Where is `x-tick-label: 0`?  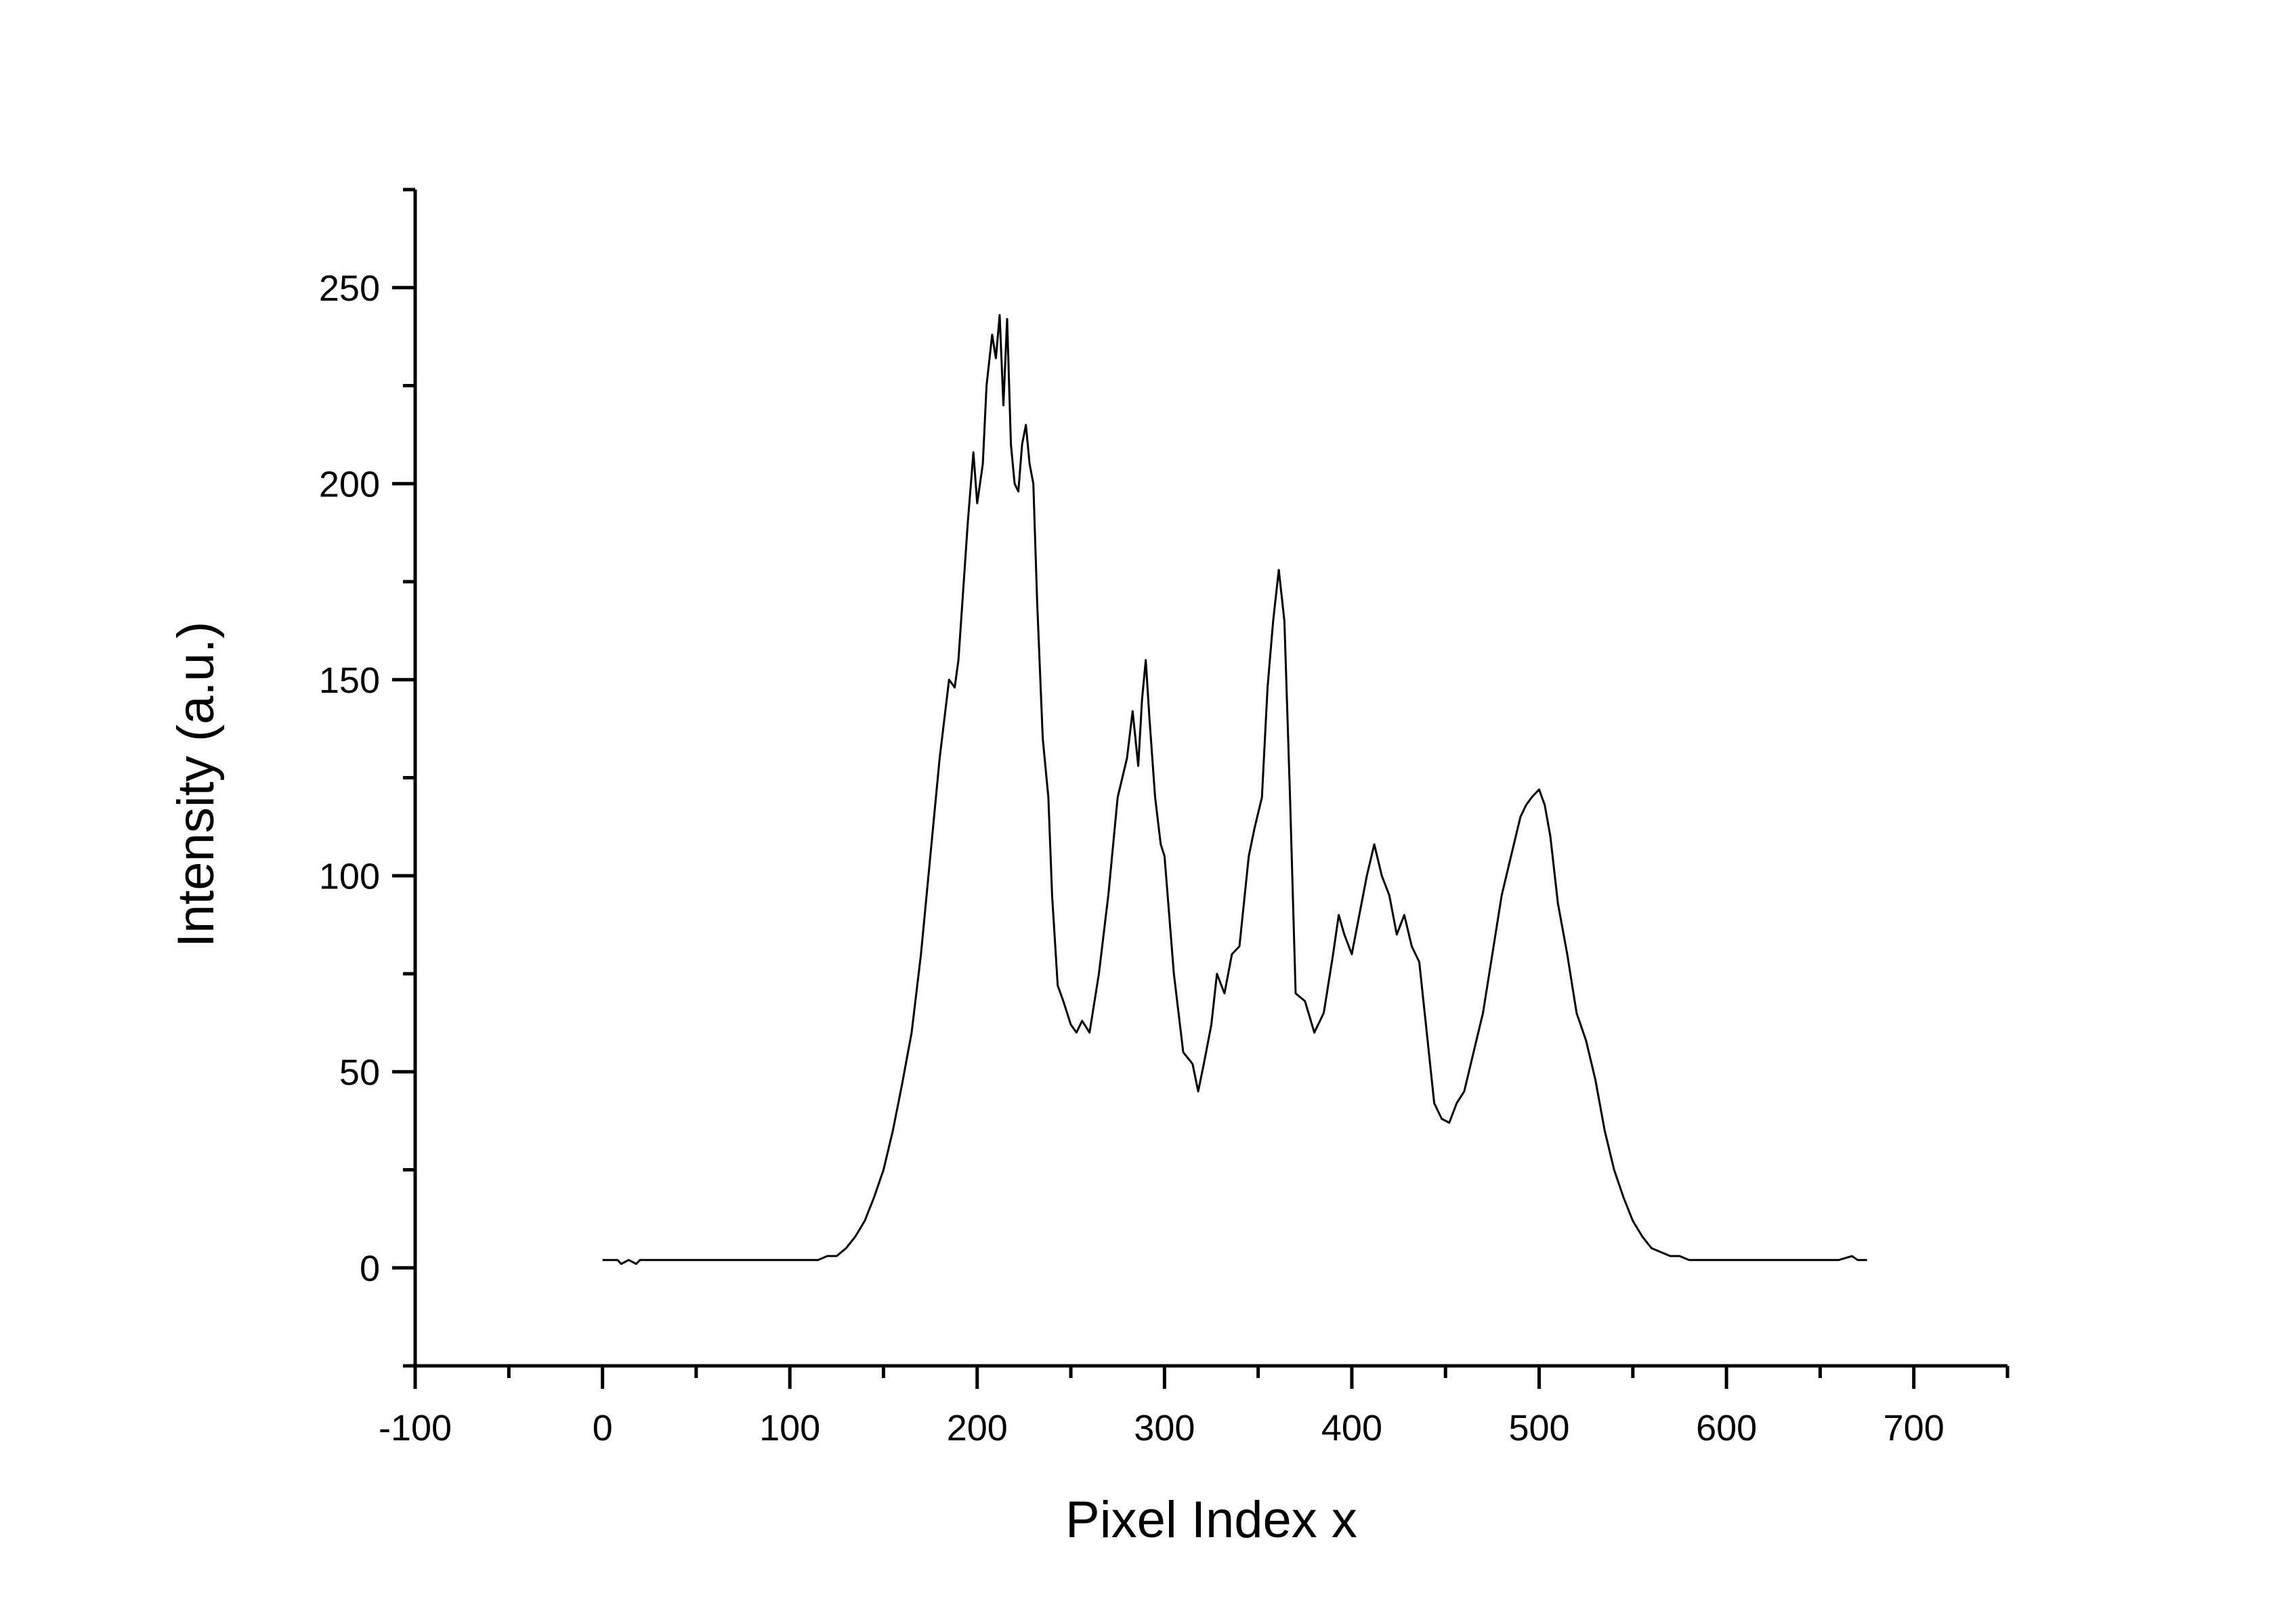
x-tick-label: 0 is located at coordinates (603, 1428).